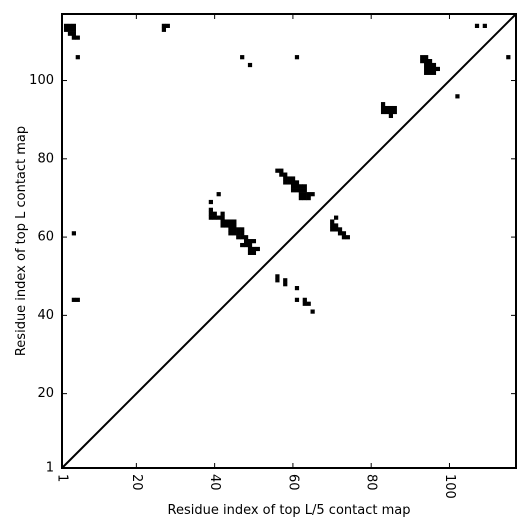  Describe the element at coordinates (62, 478) in the screenshot. I see `x-tick-label: 1` at that location.